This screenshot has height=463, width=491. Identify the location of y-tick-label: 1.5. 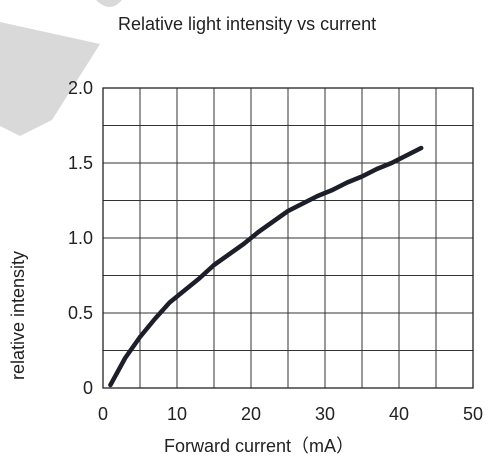
(80, 163).